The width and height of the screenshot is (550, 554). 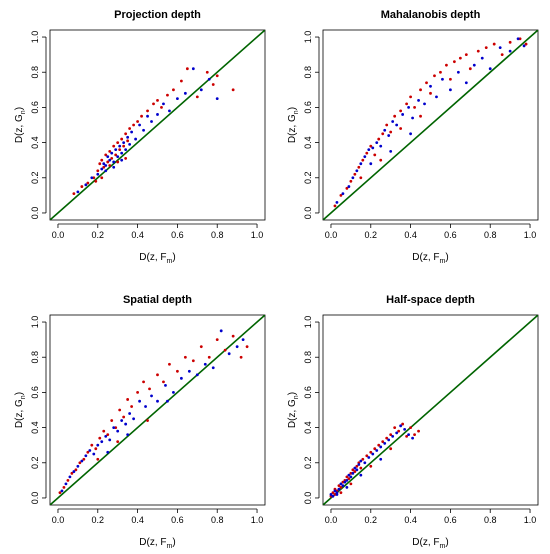 What do you see at coordinates (430, 410) in the screenshot?
I see `plot-frame` at bounding box center [430, 410].